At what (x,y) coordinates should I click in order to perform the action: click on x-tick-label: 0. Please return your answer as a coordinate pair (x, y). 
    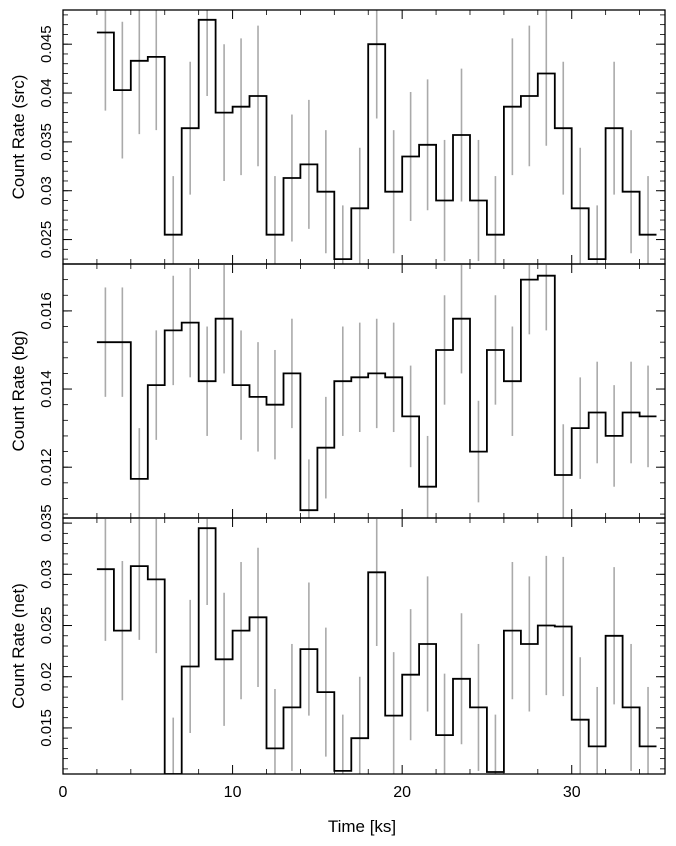
    Looking at the image, I should click on (63, 792).